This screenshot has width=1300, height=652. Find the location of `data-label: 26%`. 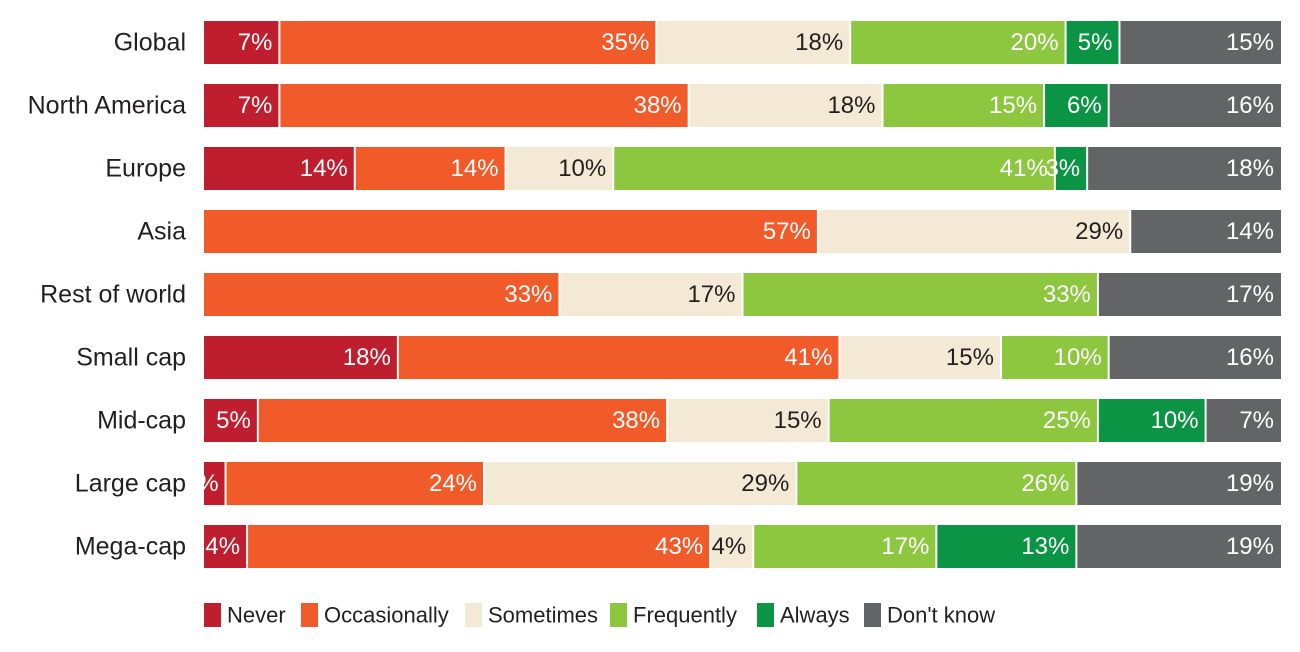

data-label: 26% is located at coordinates (1045, 483).